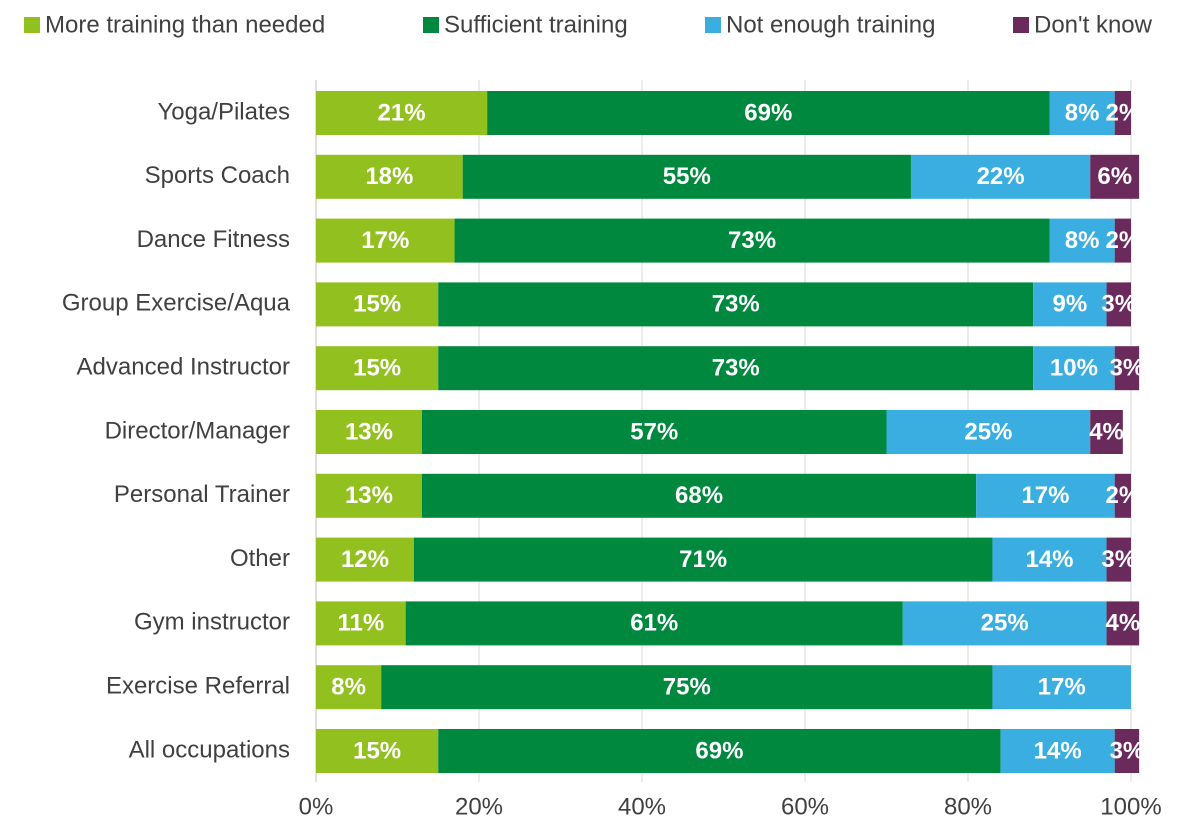  Describe the element at coordinates (316, 806) in the screenshot. I see `x-tick-label: 0%` at that location.